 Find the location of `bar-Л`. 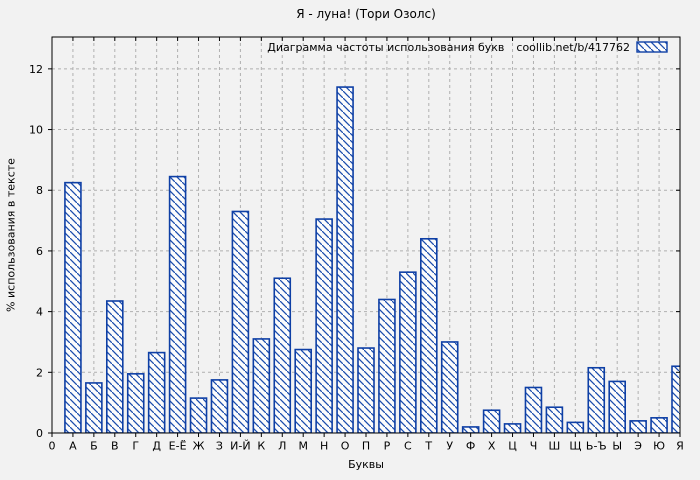

bar-Л is located at coordinates (282, 355).